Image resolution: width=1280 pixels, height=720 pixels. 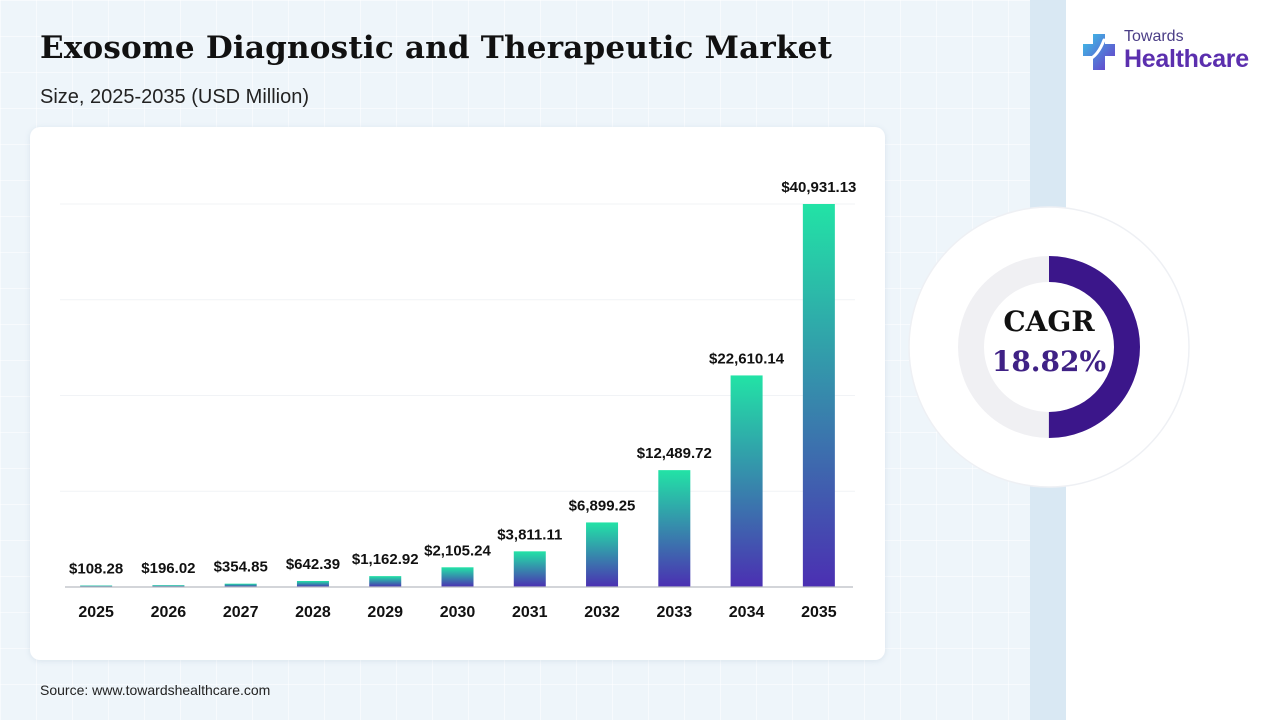 I want to click on data-label-2028: $642.39, so click(x=313, y=564).